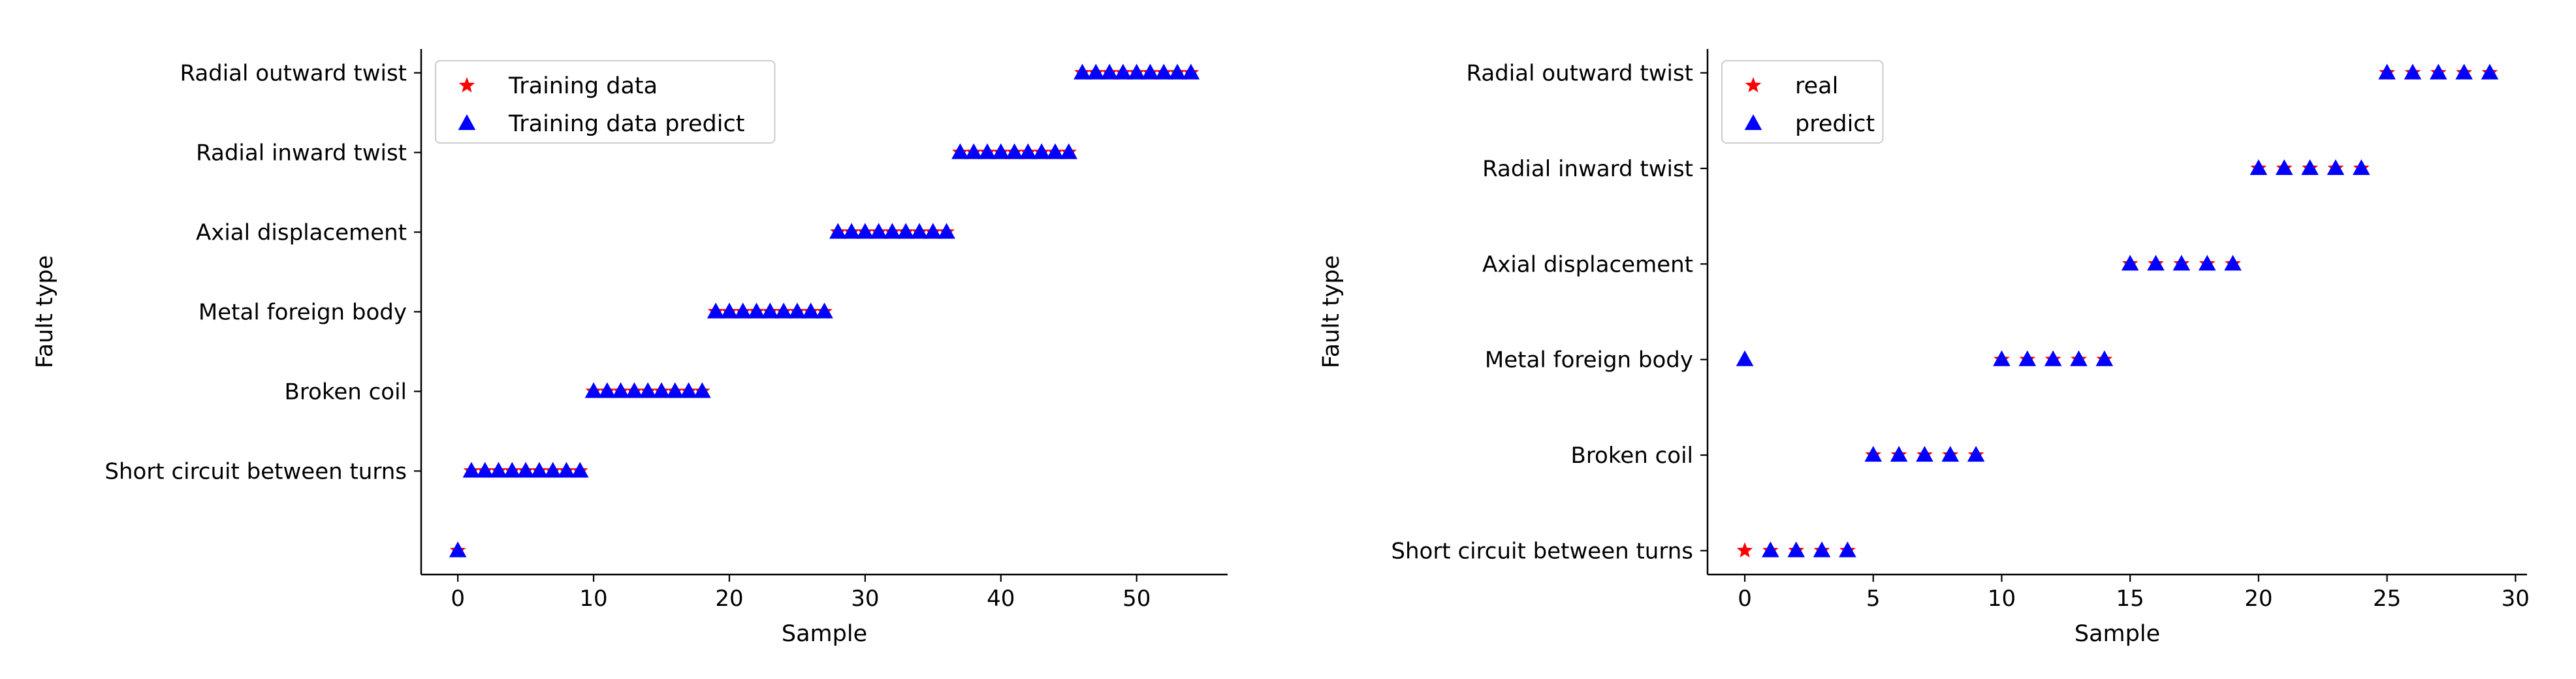 The height and width of the screenshot is (679, 2576). Describe the element at coordinates (865, 599) in the screenshot. I see `x-tick-label: 30` at that location.